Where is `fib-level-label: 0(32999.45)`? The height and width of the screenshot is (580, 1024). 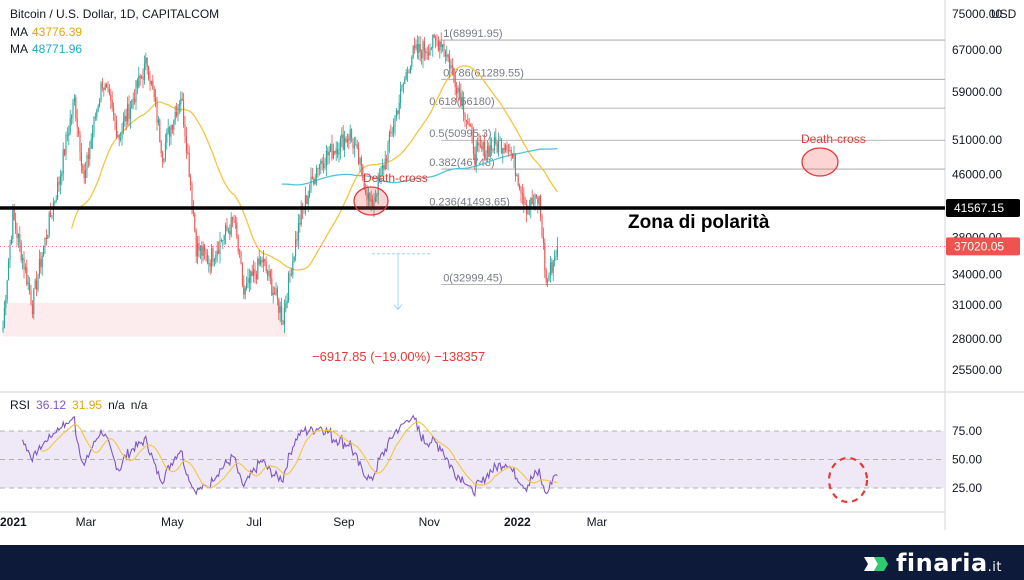 fib-level-label: 0(32999.45) is located at coordinates (472, 278).